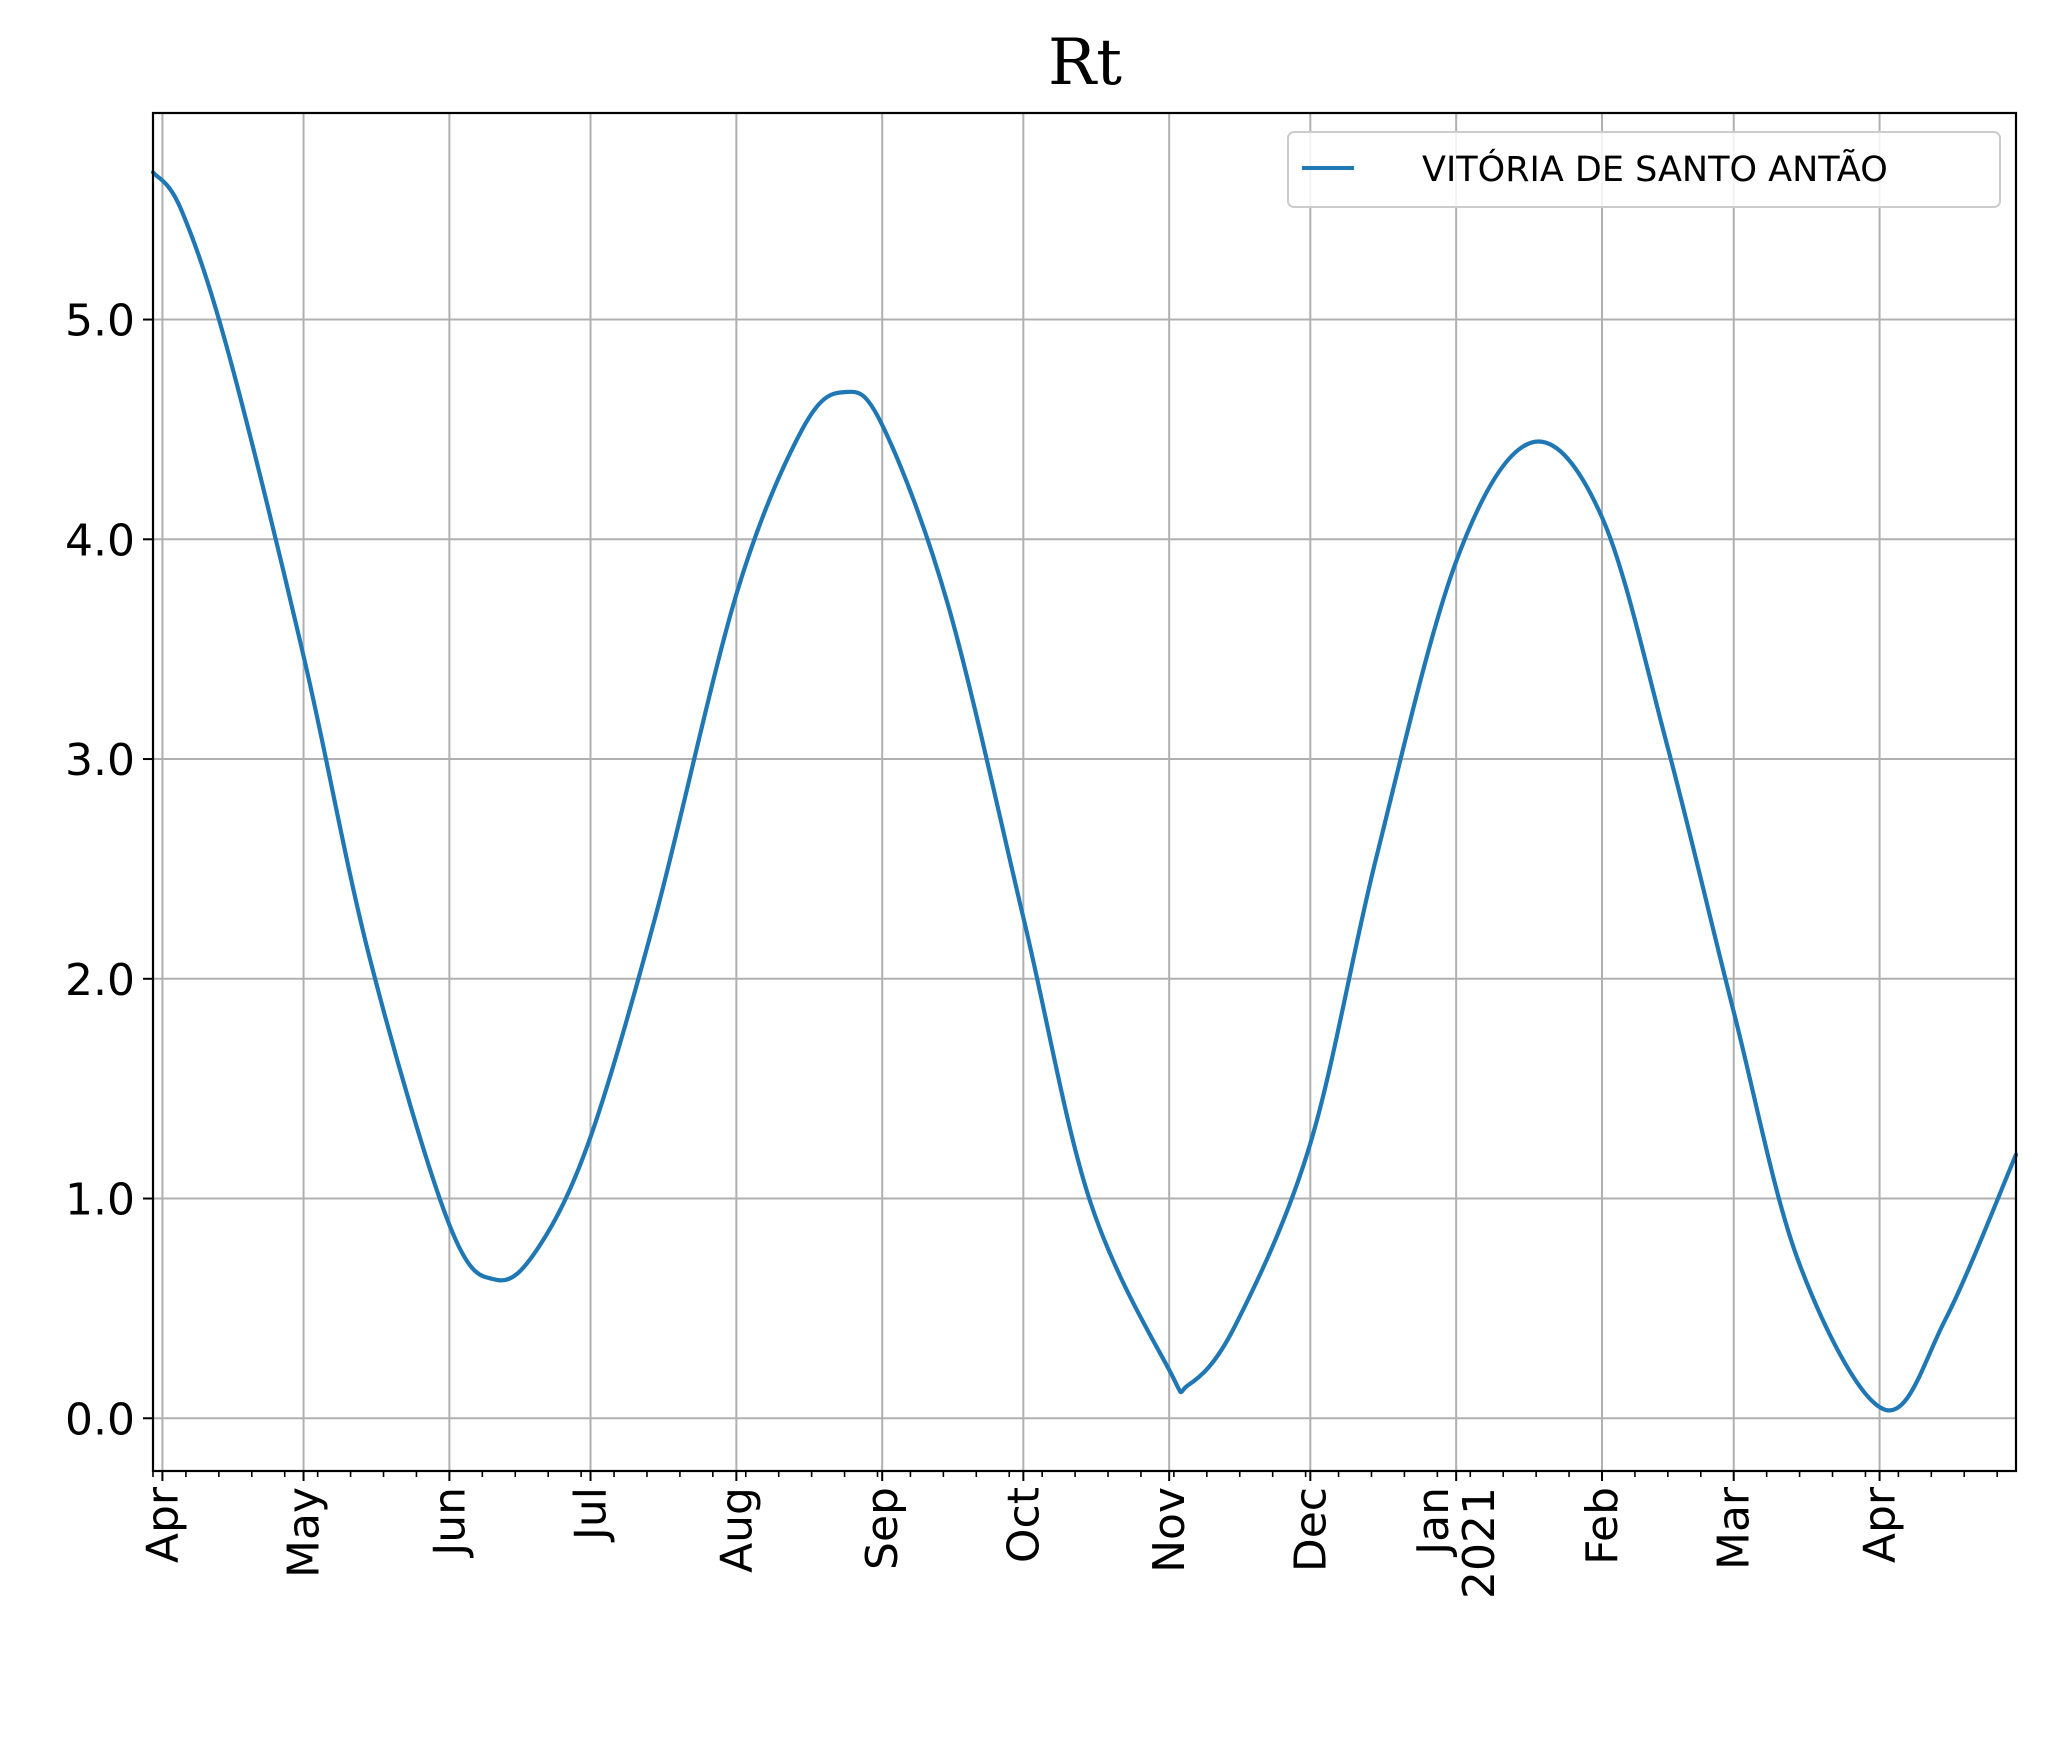 The image size is (2045, 1740). Describe the element at coordinates (1310, 1529) in the screenshot. I see `x-tick-label: Dec` at that location.